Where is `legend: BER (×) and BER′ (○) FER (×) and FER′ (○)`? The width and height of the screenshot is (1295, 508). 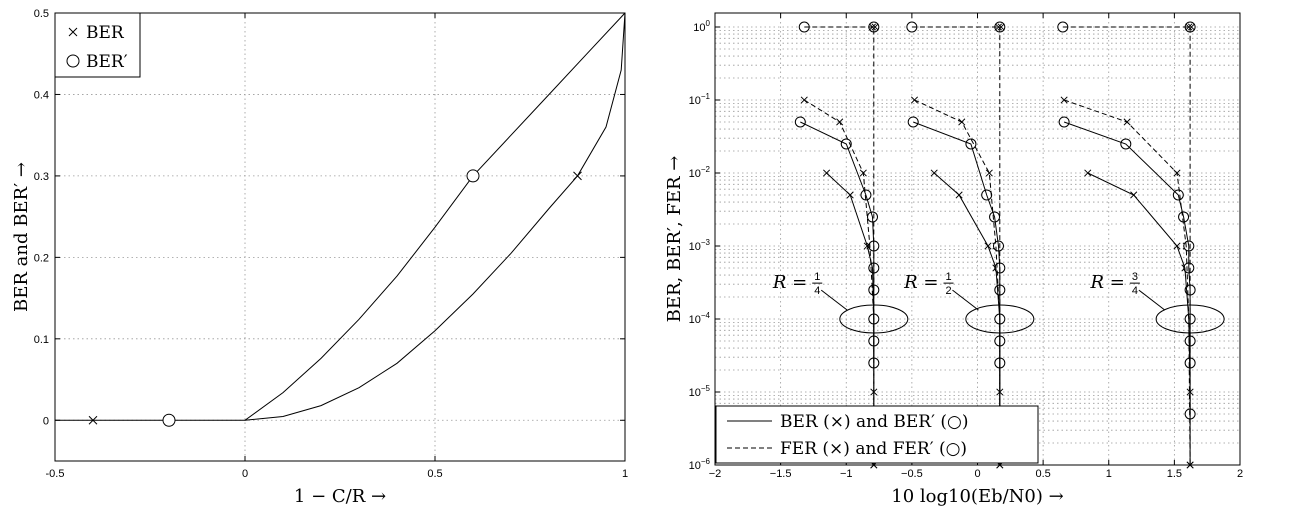 legend: BER (×) and BER′ (○) FER (×) and FER′ (○) is located at coordinates (877, 434).